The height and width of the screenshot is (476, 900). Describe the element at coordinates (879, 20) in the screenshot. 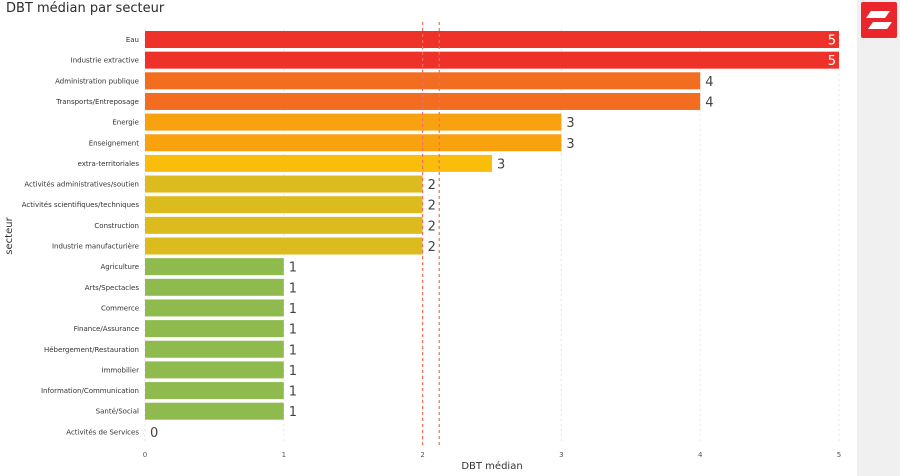

I see `brand-logo-icon` at that location.